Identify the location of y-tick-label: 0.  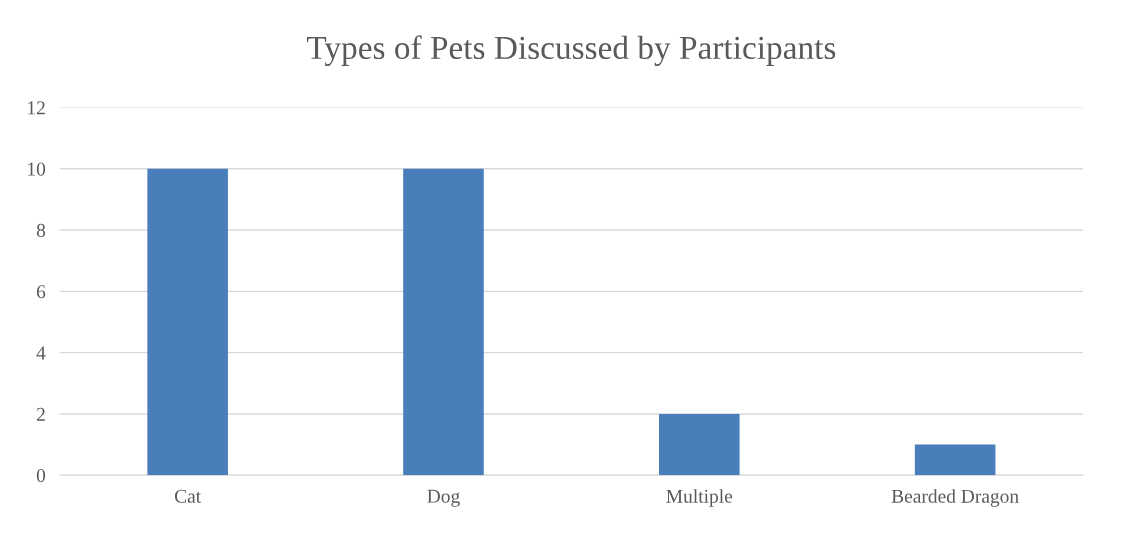
(41, 476).